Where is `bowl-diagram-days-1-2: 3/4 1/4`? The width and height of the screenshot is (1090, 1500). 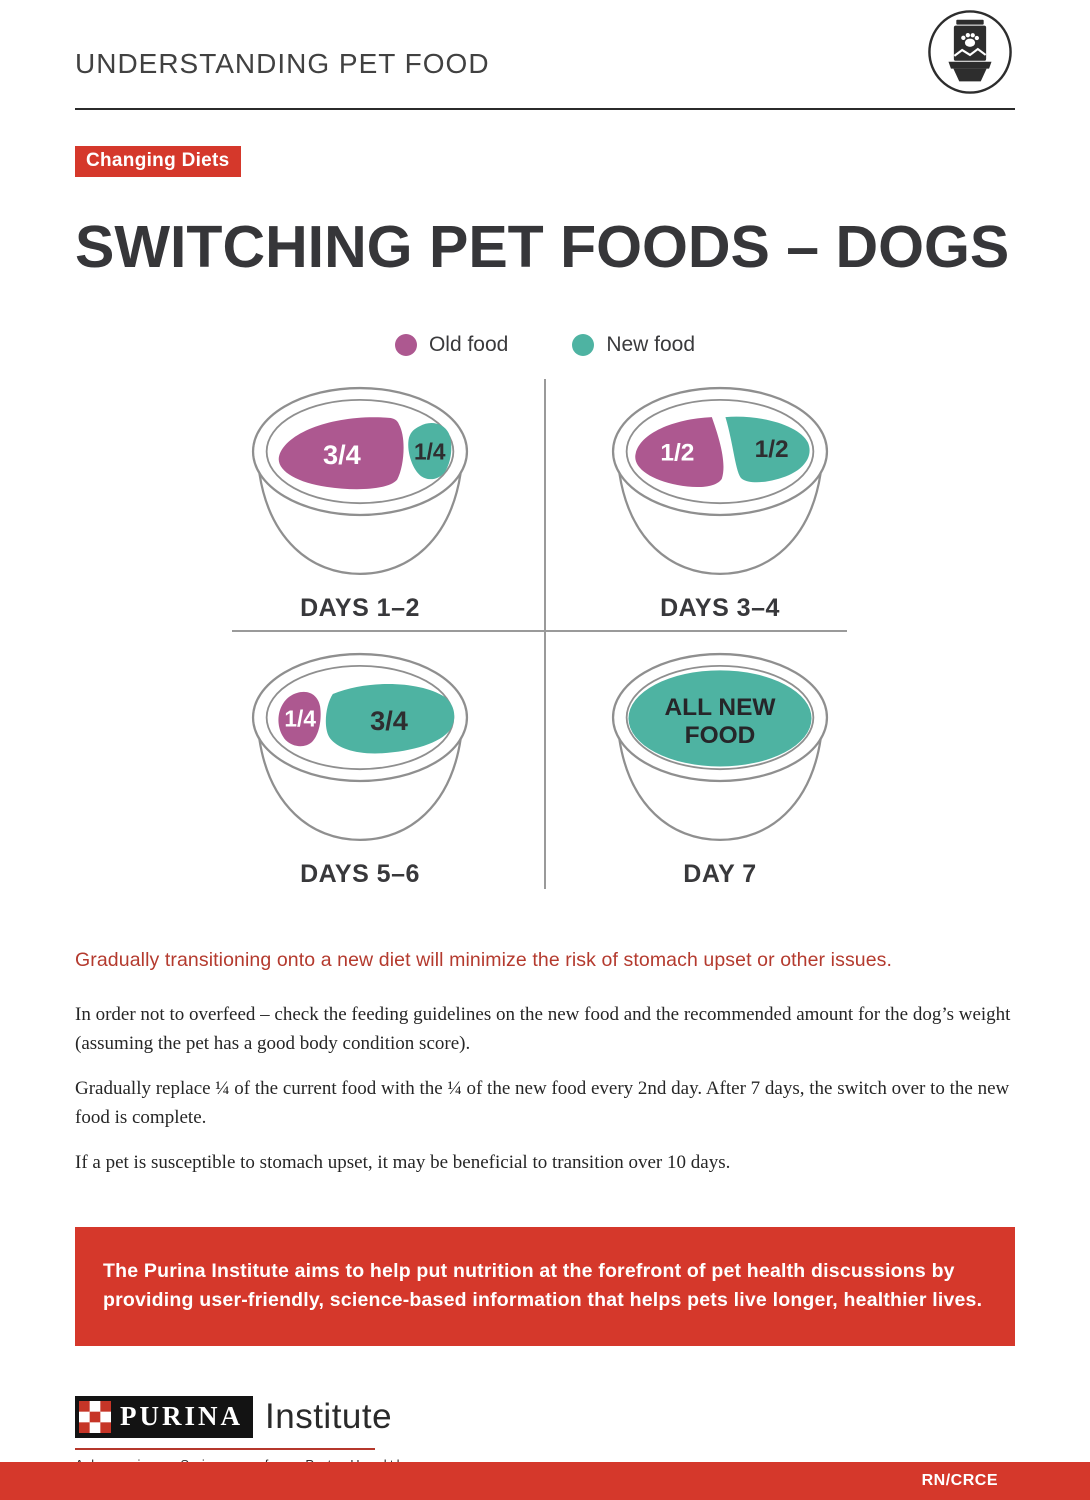 bowl-diagram-days-1-2: 3/4 1/4 is located at coordinates (360, 481).